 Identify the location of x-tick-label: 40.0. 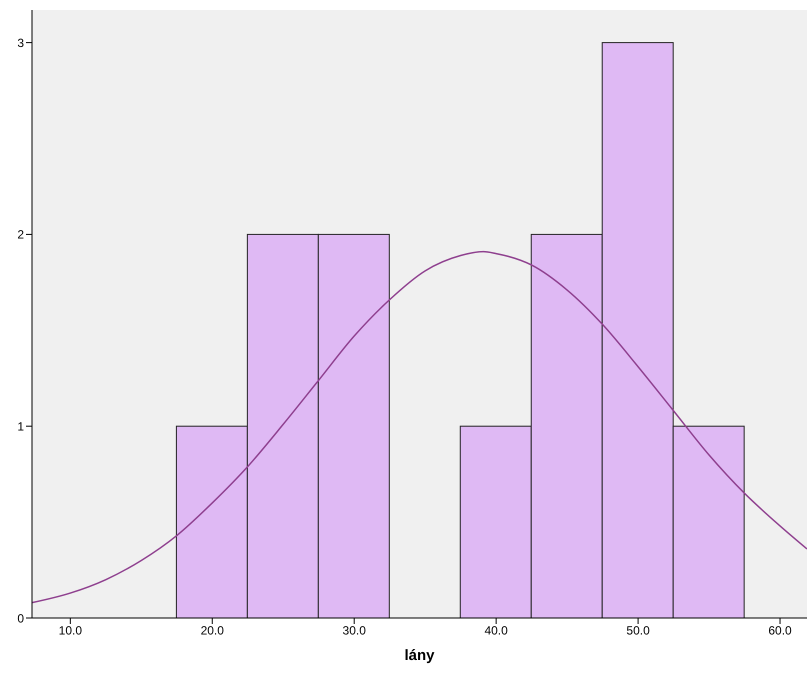
(496, 631).